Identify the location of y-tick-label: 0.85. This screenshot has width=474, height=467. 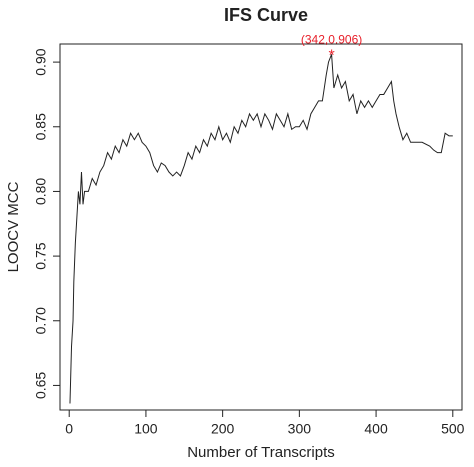
(41, 126).